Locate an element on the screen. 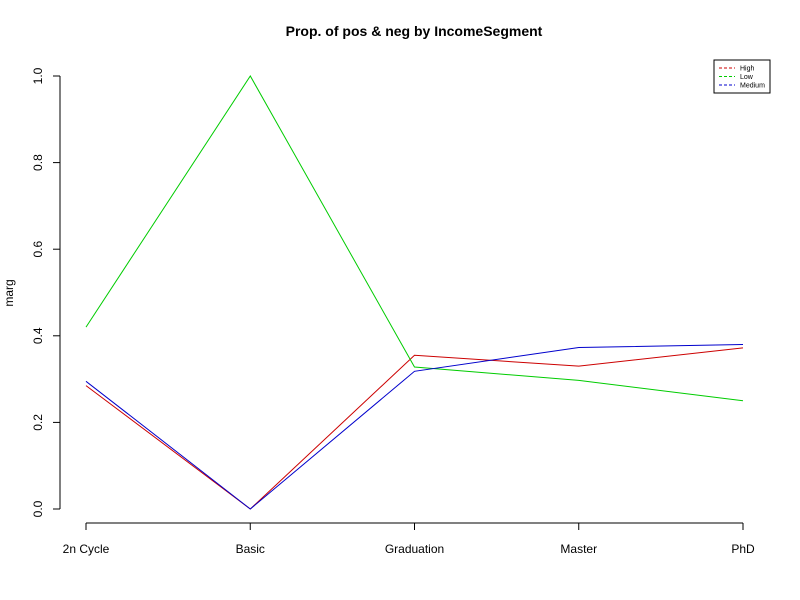  x-tick-label: Graduation is located at coordinates (414, 549).